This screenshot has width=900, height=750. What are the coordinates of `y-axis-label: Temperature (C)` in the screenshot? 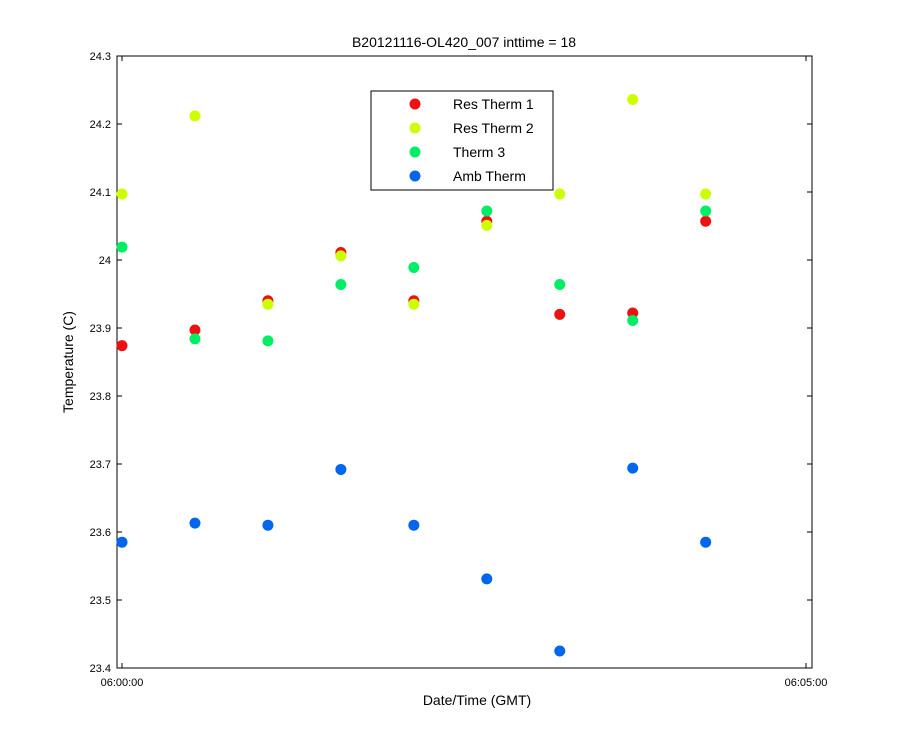 It's located at (68, 362).